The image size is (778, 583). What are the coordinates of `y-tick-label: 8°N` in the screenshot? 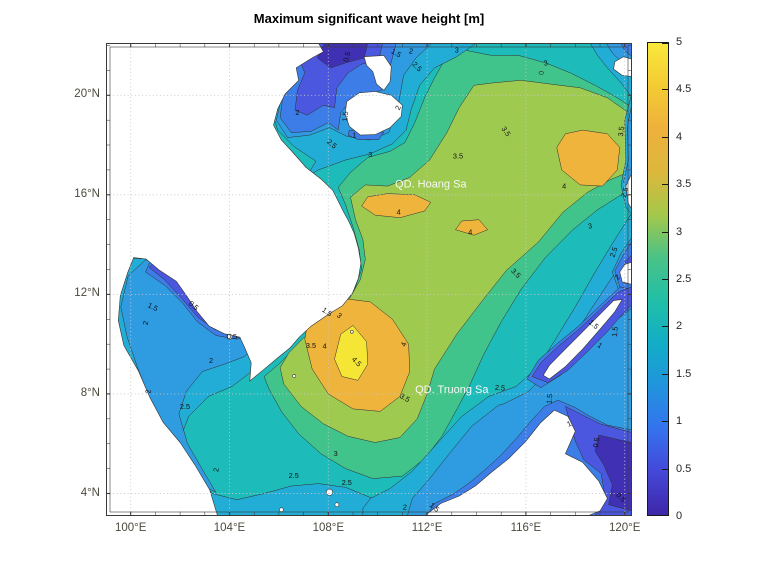 It's located at (90, 392).